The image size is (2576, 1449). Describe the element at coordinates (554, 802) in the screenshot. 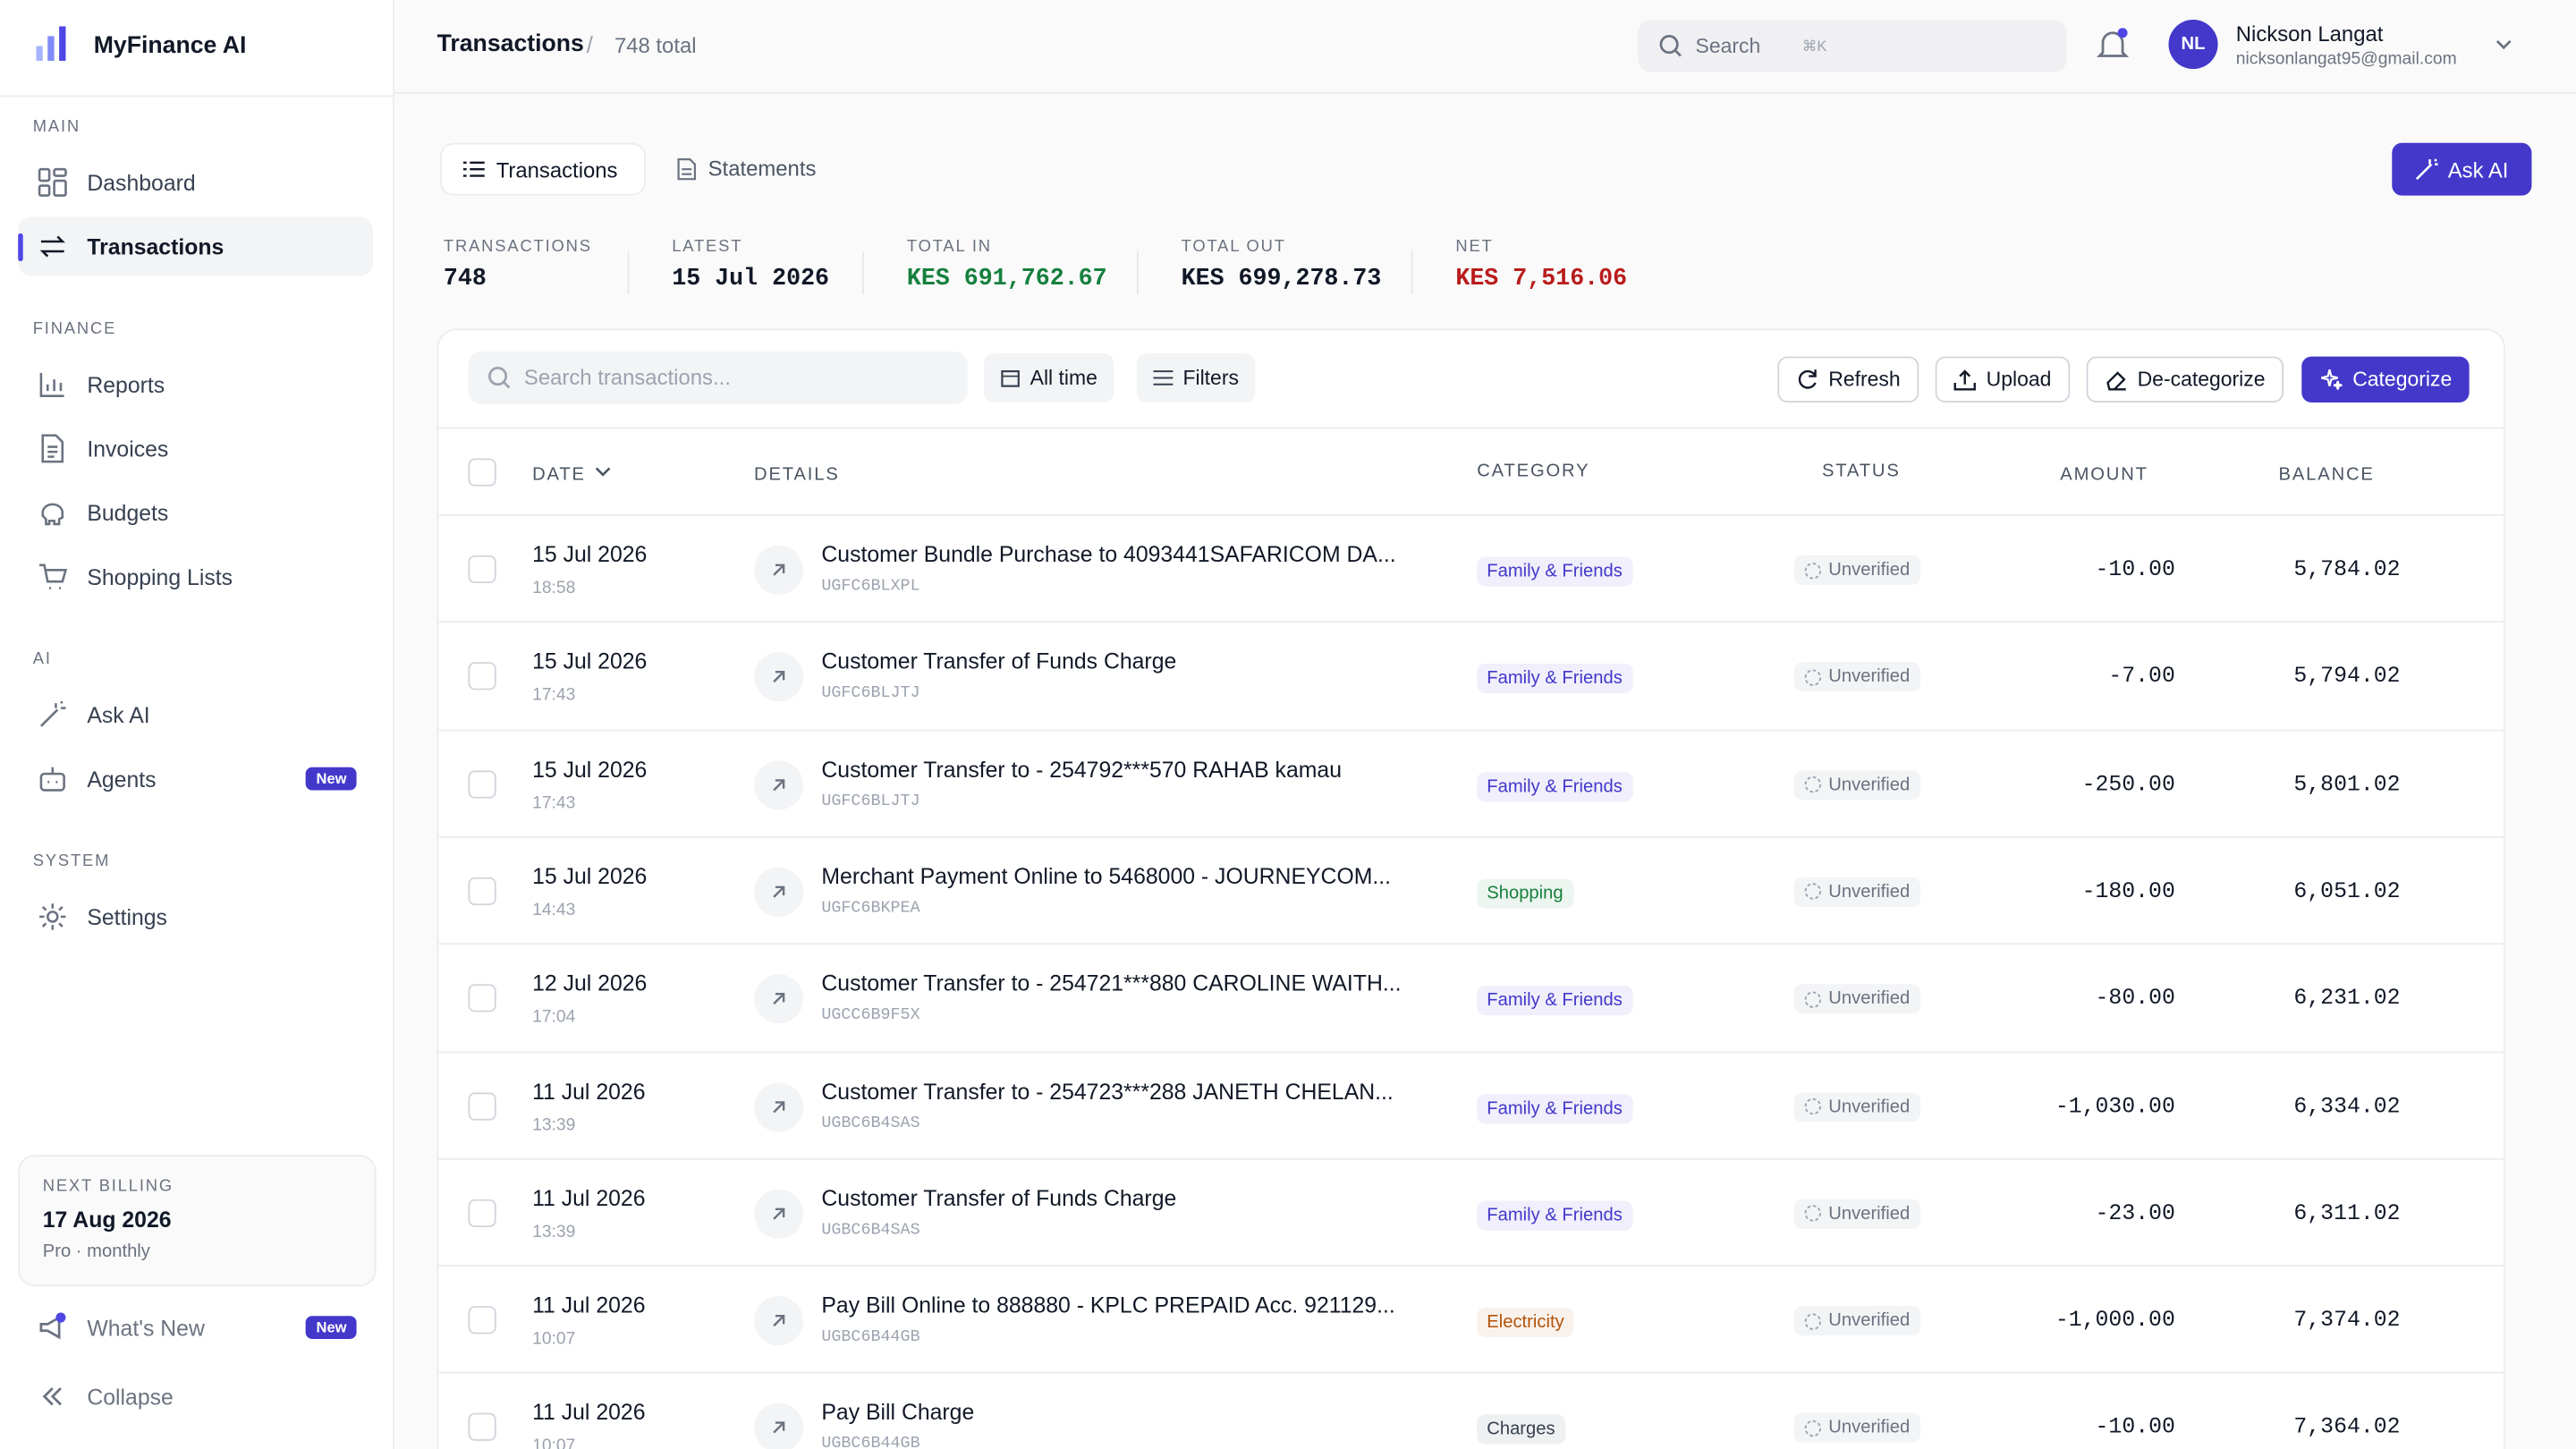

I see `time: 17:43` at that location.